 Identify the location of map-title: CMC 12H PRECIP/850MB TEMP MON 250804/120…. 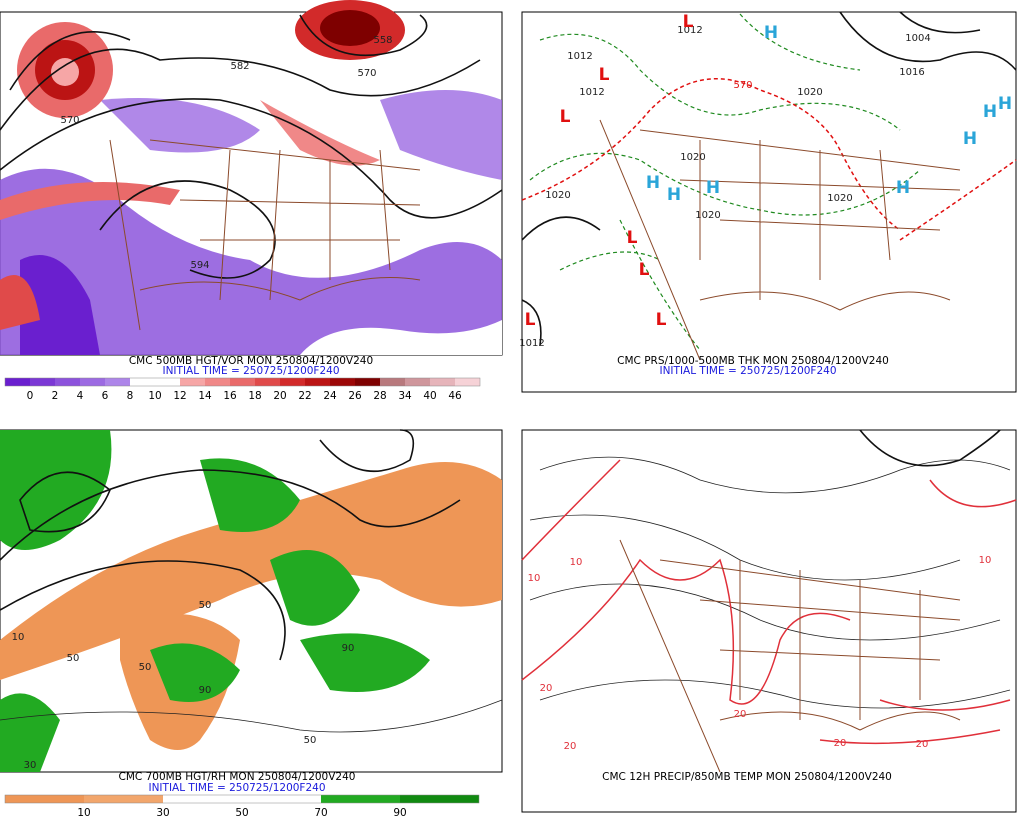
(747, 777).